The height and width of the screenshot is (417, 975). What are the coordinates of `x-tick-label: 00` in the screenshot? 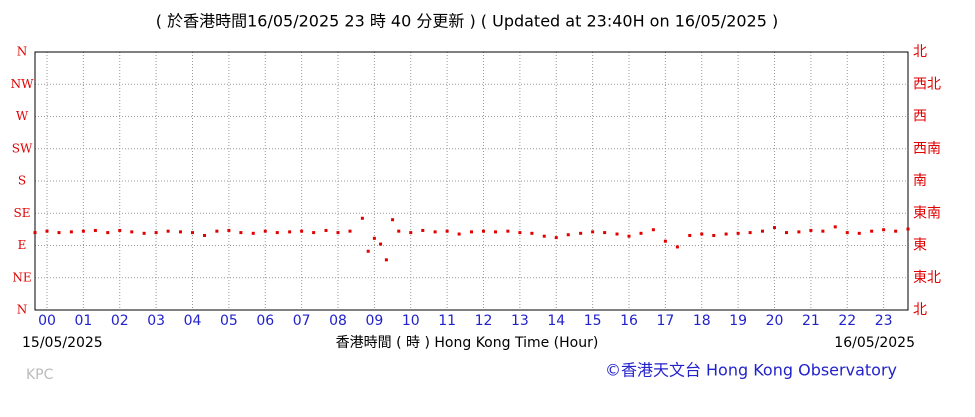 It's located at (47, 321).